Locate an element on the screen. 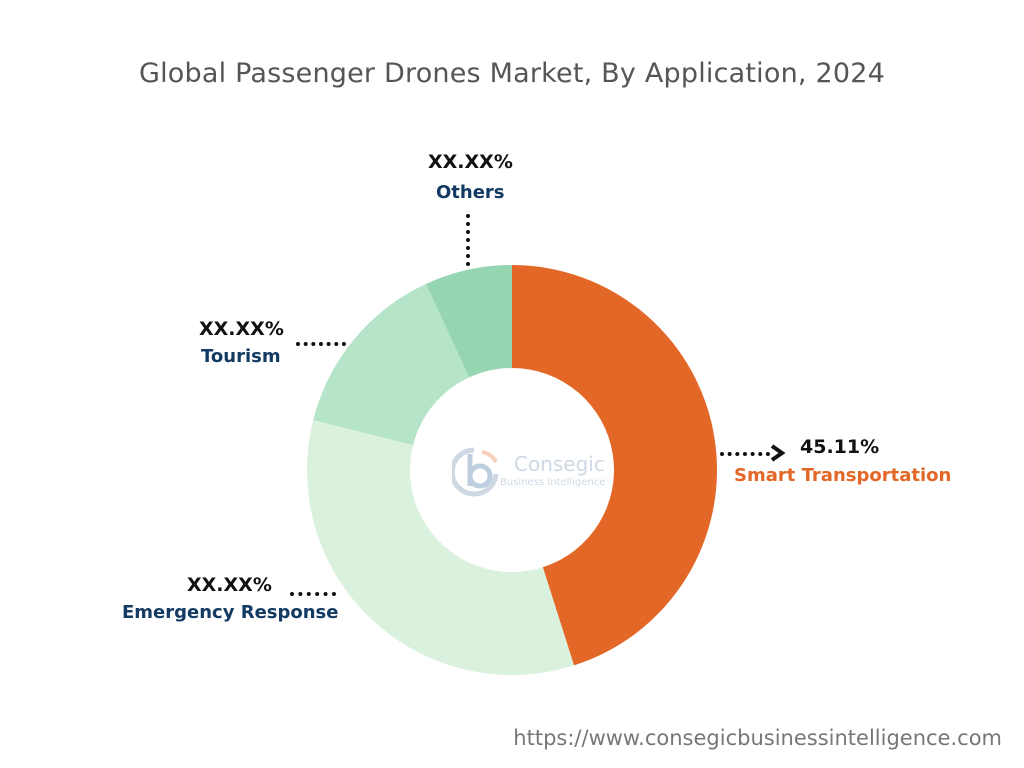 Image resolution: width=1024 pixels, height=768 pixels. category-label-others: Others is located at coordinates (470, 192).